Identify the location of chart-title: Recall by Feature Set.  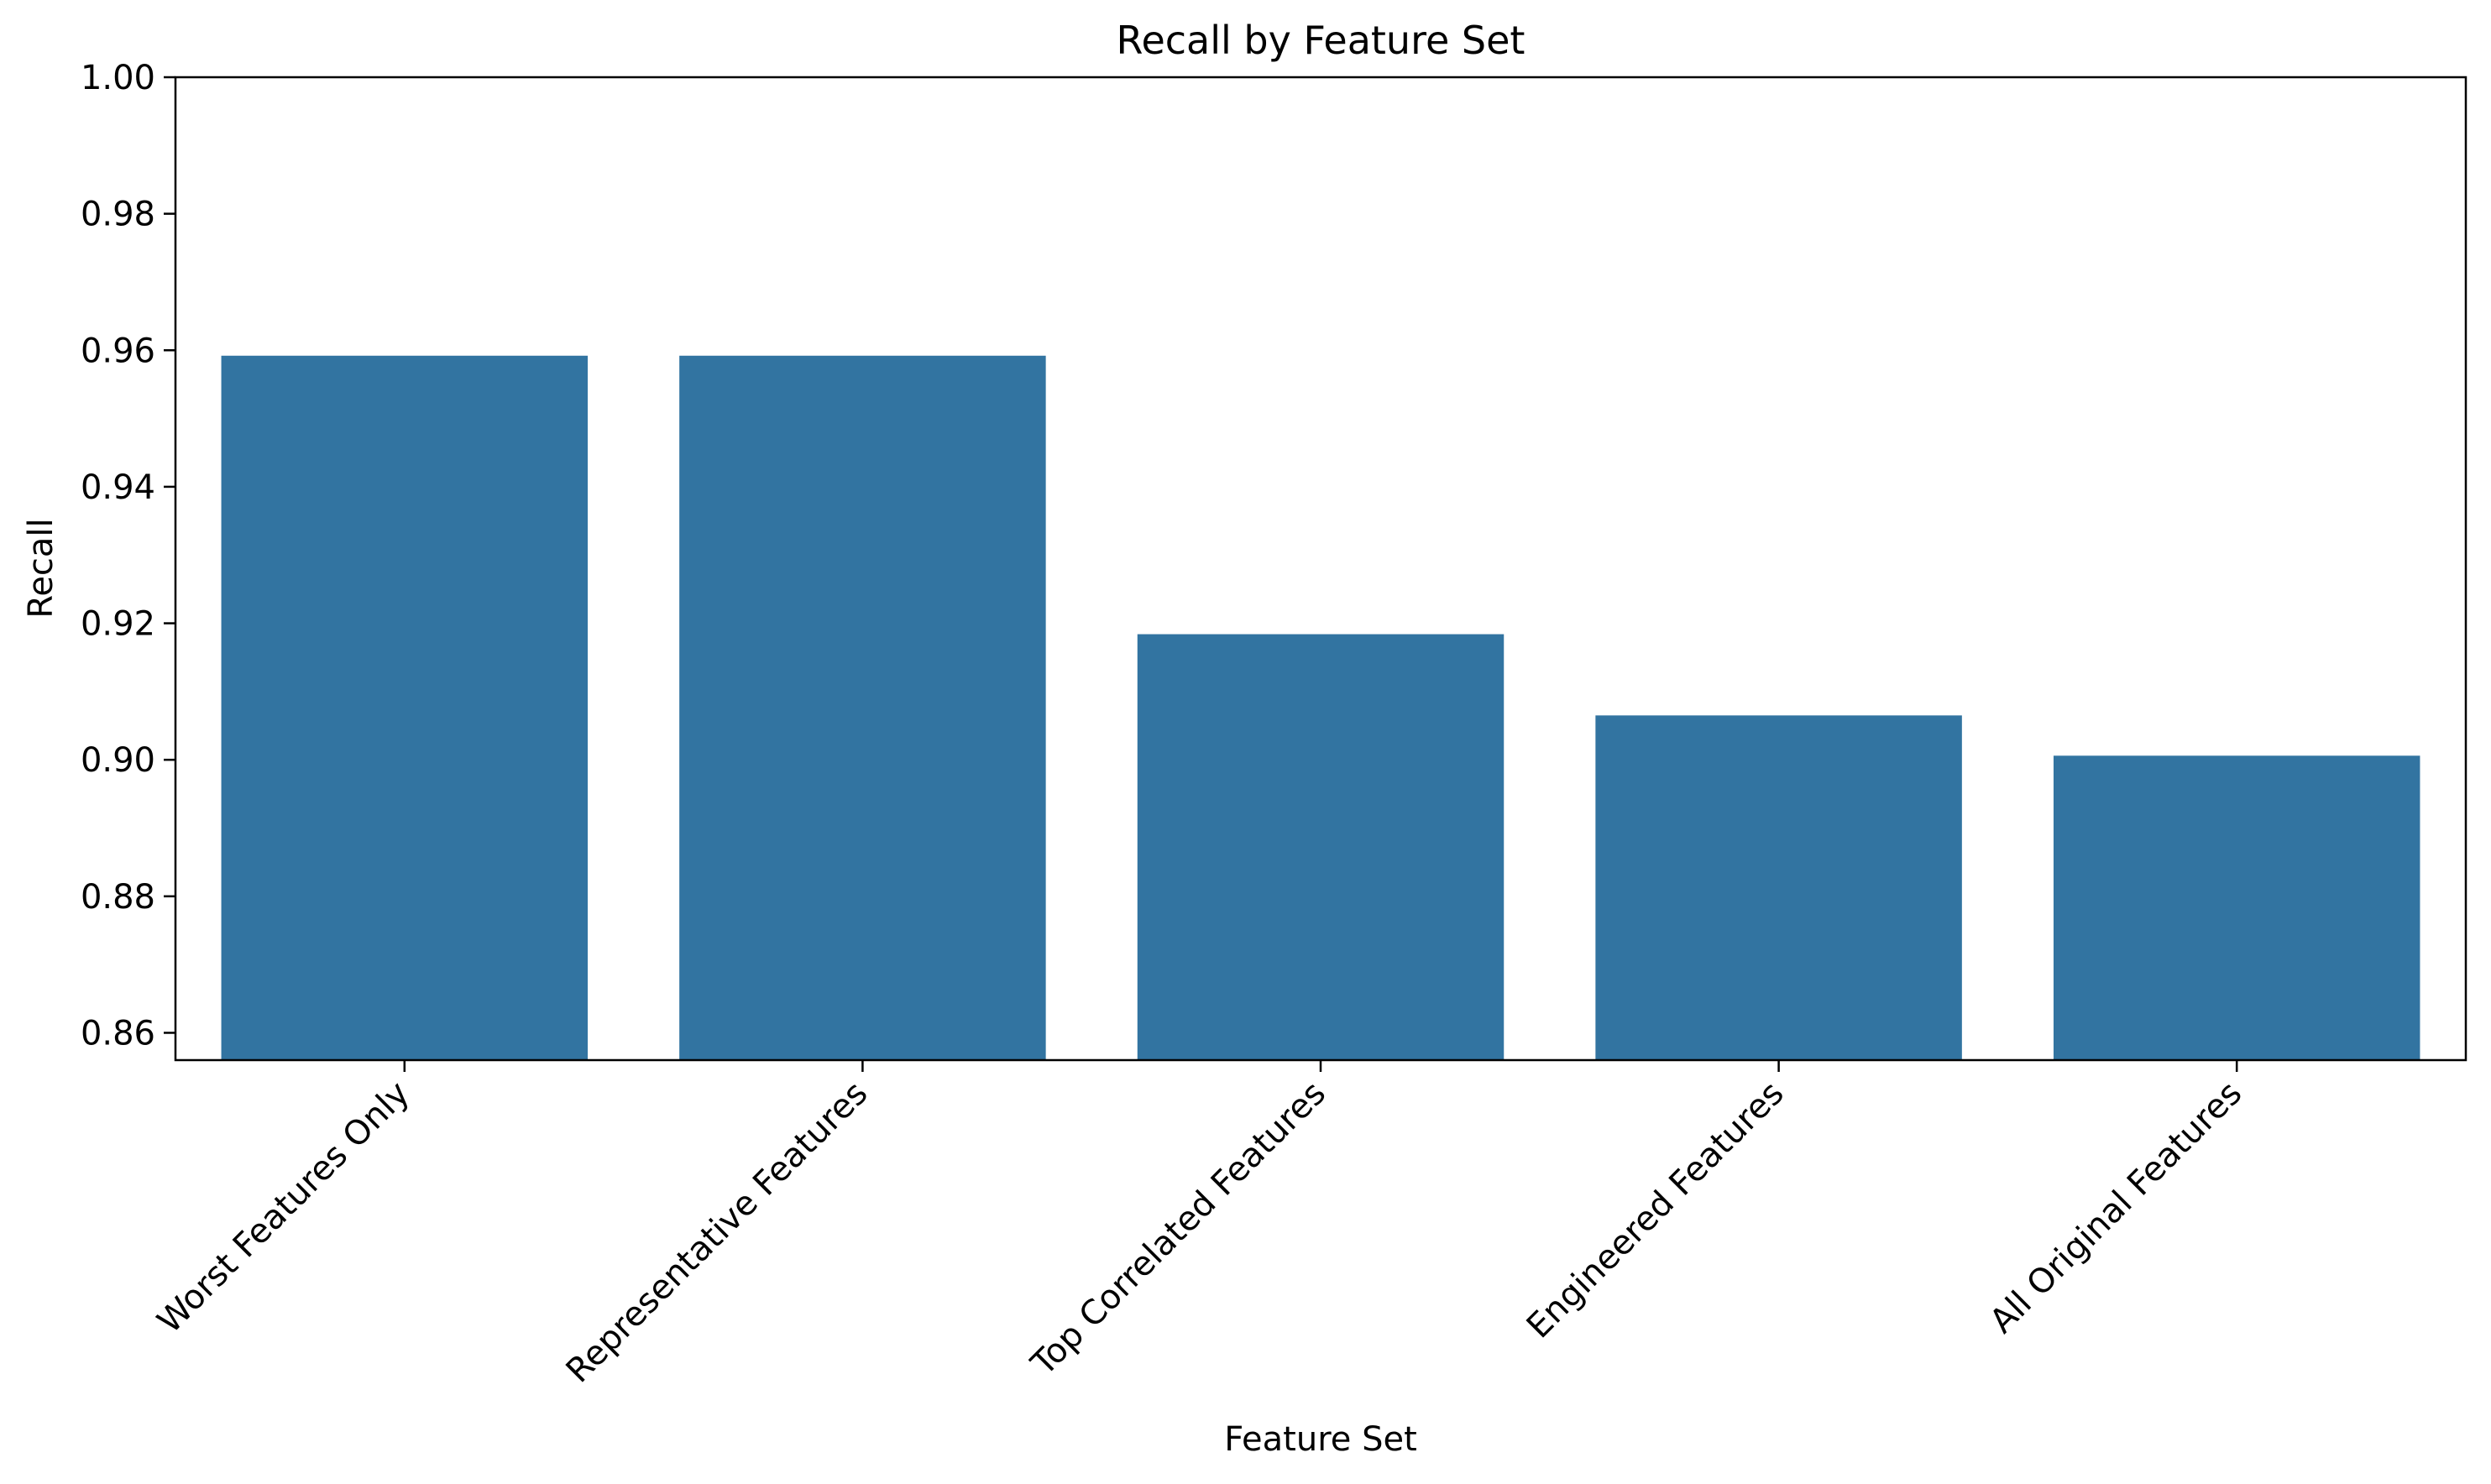
(1321, 40).